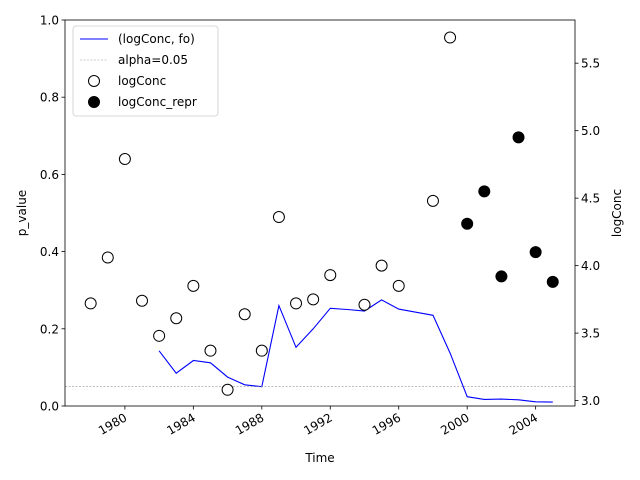  What do you see at coordinates (112, 423) in the screenshot?
I see `x-tick-label: 1980` at bounding box center [112, 423].